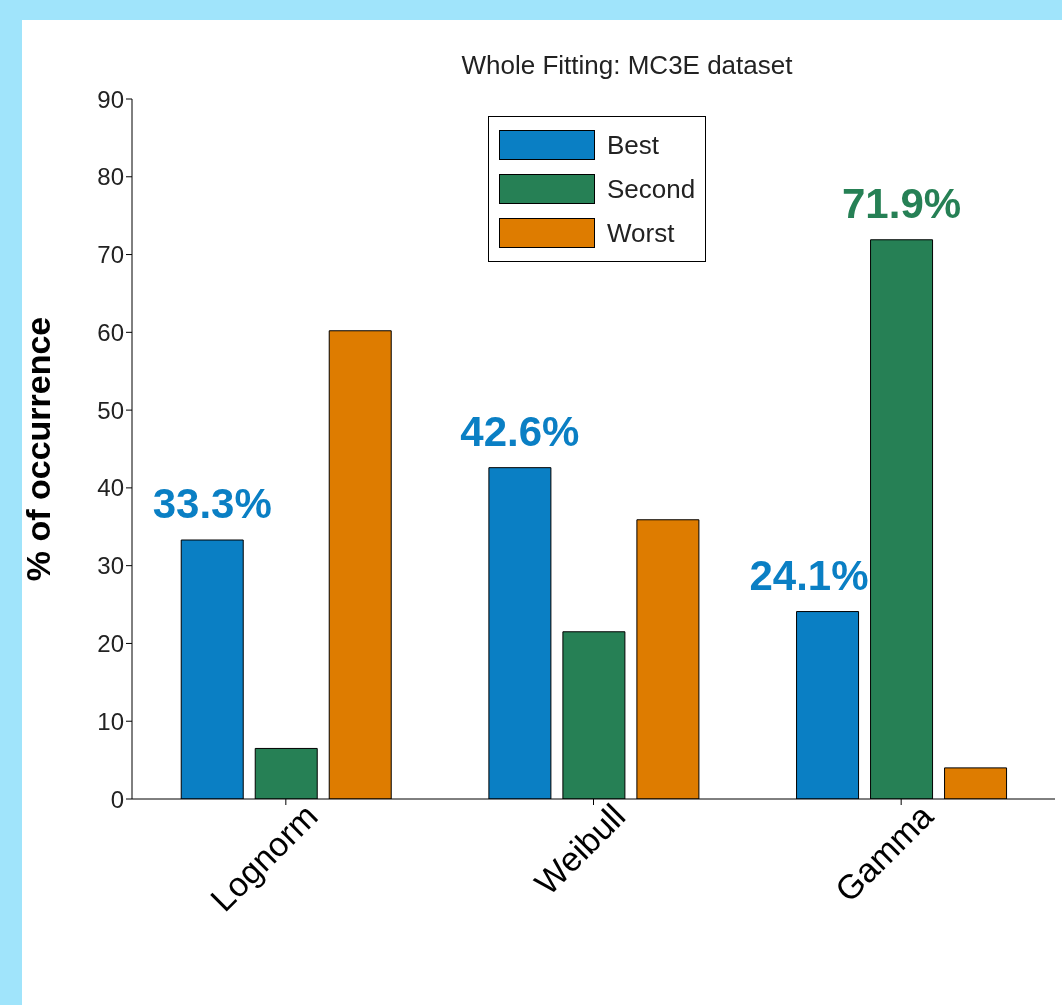 This screenshot has width=1062, height=1005. I want to click on y-tick-label: 80, so click(110, 177).